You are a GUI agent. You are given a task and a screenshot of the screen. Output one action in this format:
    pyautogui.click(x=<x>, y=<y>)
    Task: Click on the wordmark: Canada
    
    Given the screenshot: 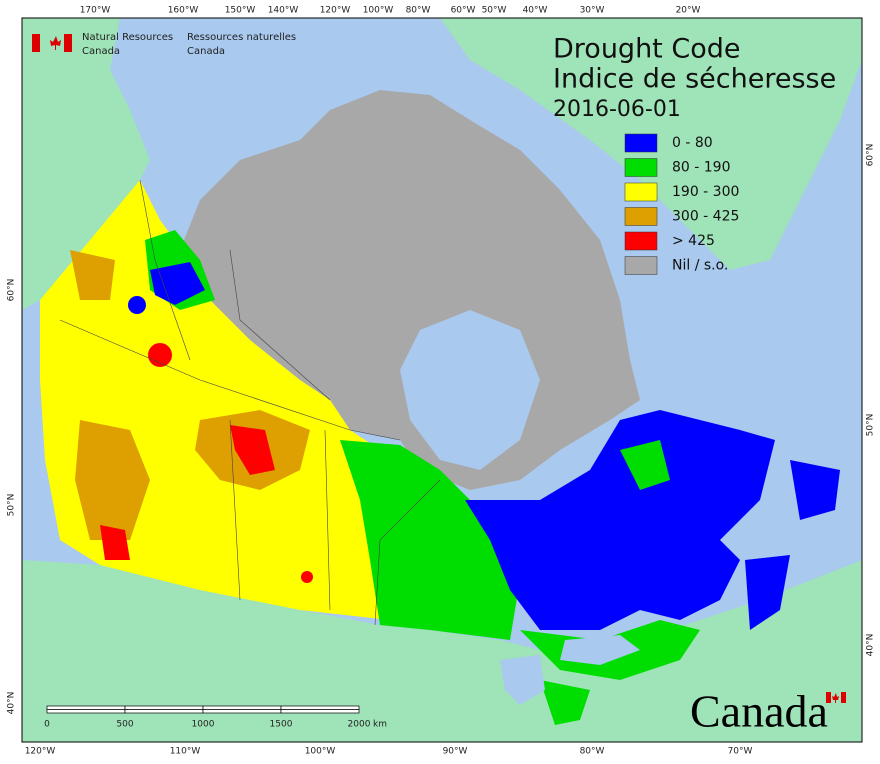 What is the action you would take?
    pyautogui.click(x=759, y=711)
    